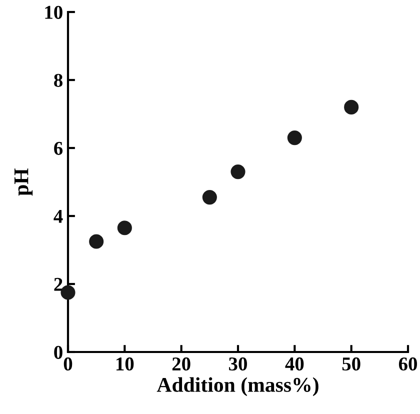 The image size is (420, 414). What do you see at coordinates (53, 12) in the screenshot?
I see `y-tick-label: 10` at bounding box center [53, 12].